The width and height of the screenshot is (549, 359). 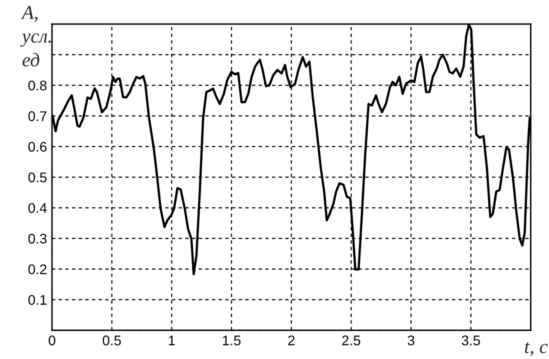 What do you see at coordinates (52, 341) in the screenshot?
I see `x-tick-label: 0` at bounding box center [52, 341].